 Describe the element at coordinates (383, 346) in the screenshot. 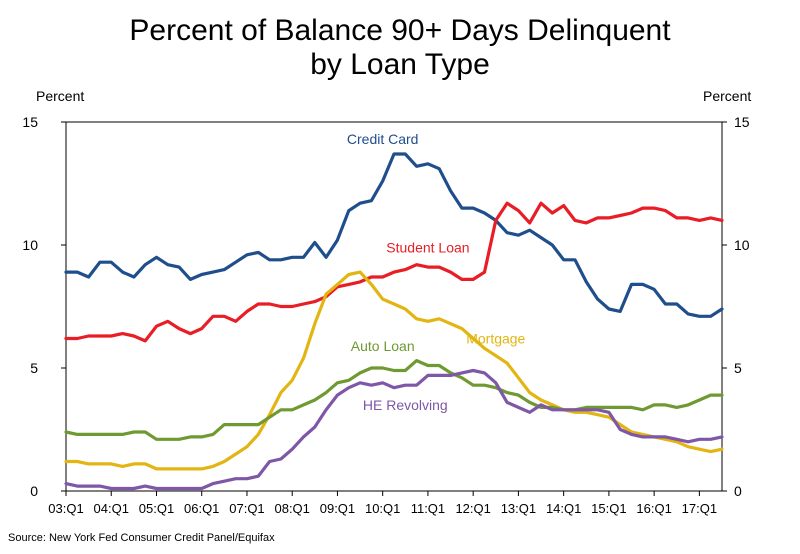

I see `series-label-auto-loan: Auto Loan` at that location.